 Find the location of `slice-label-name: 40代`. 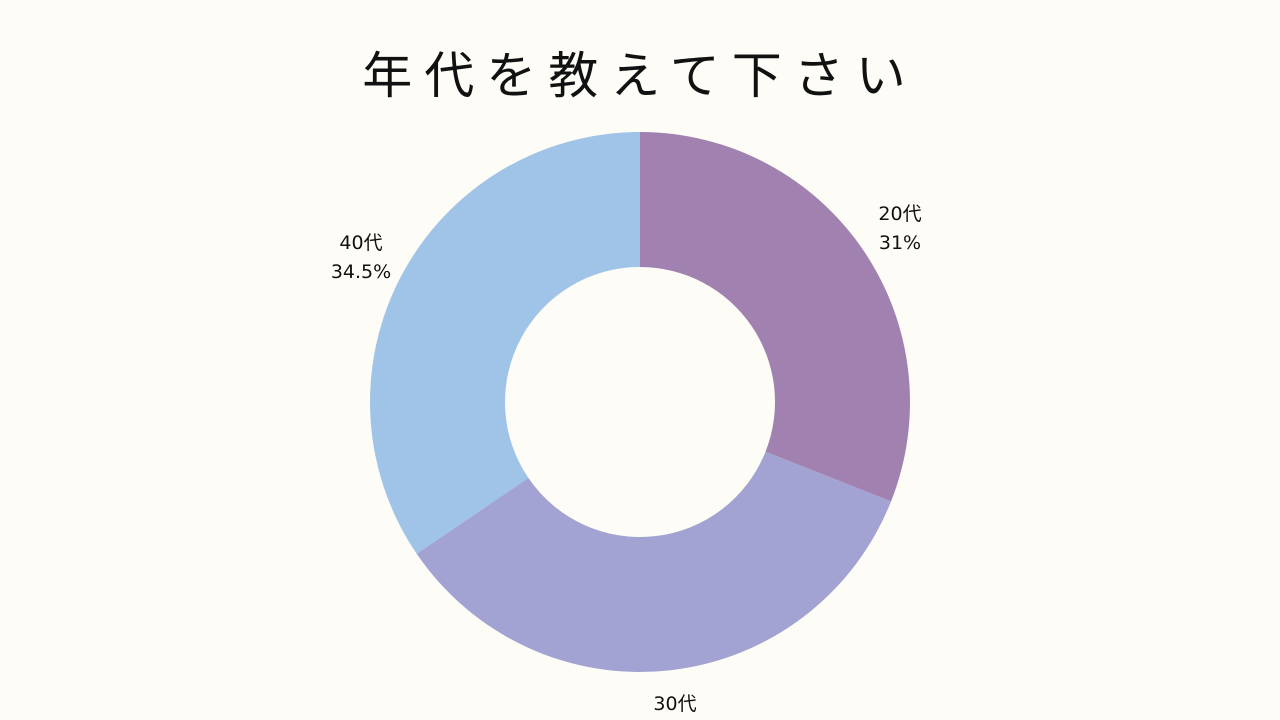

slice-label-name: 40代 is located at coordinates (360, 243).